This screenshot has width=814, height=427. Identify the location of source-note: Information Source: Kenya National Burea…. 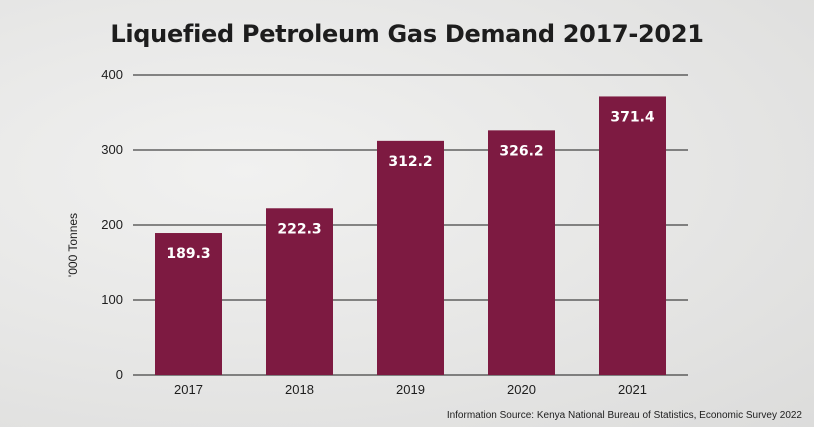
(624, 415).